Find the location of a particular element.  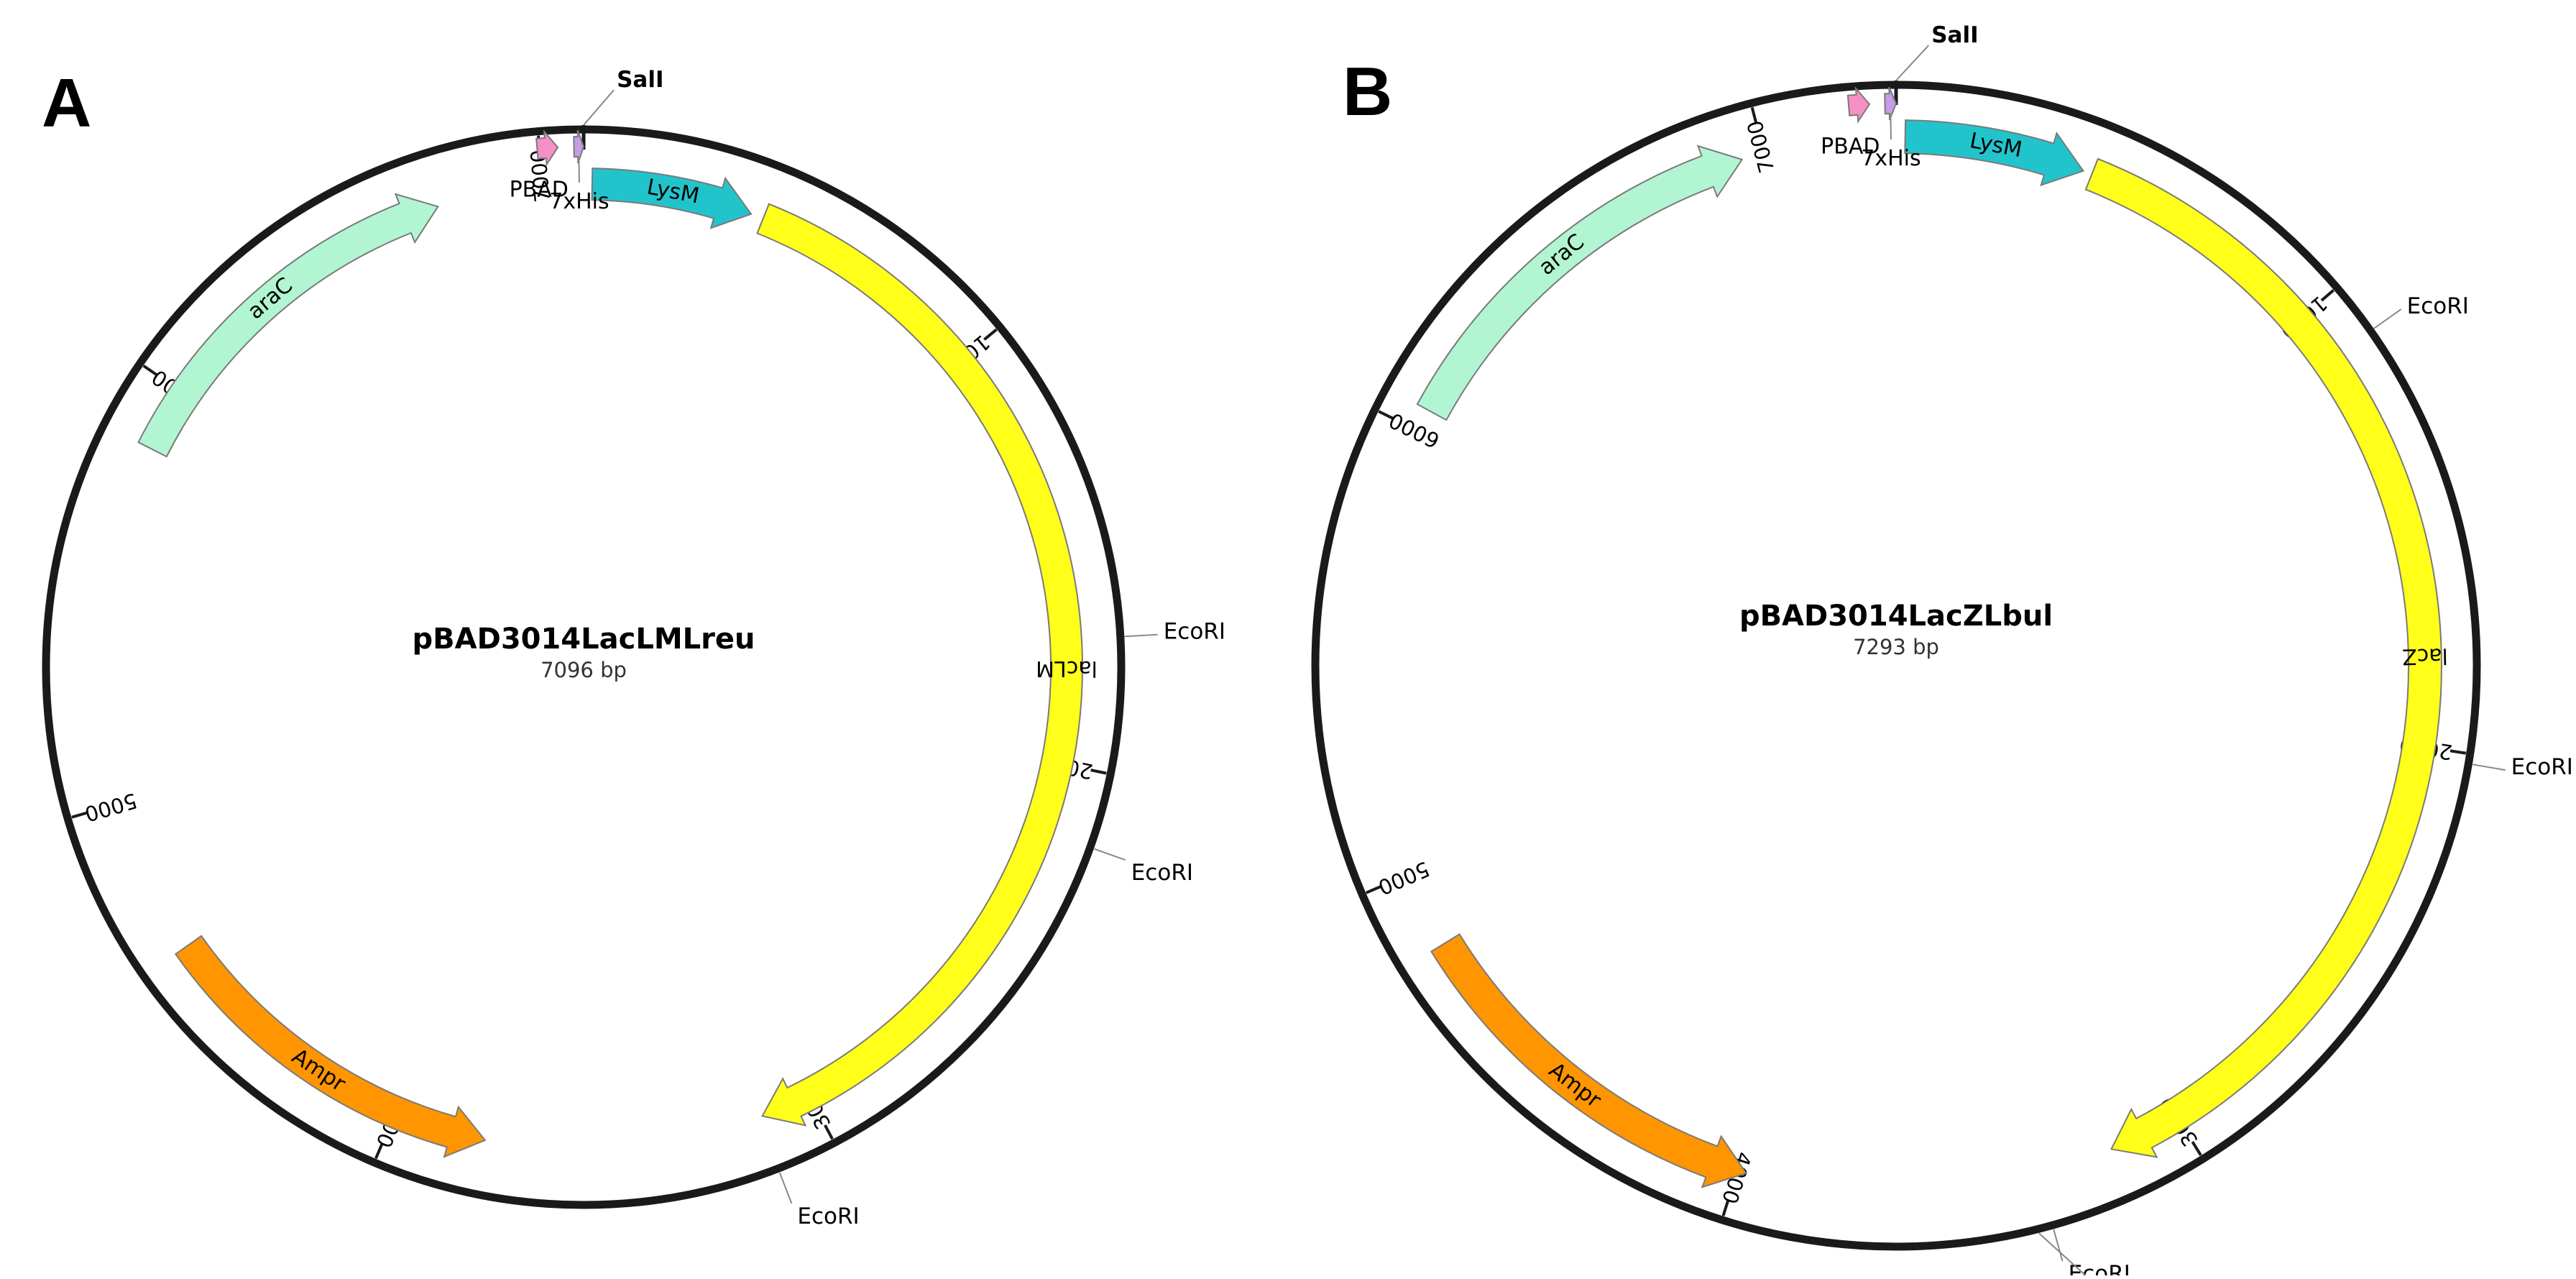

feature-label: lacLM is located at coordinates (1067, 669).